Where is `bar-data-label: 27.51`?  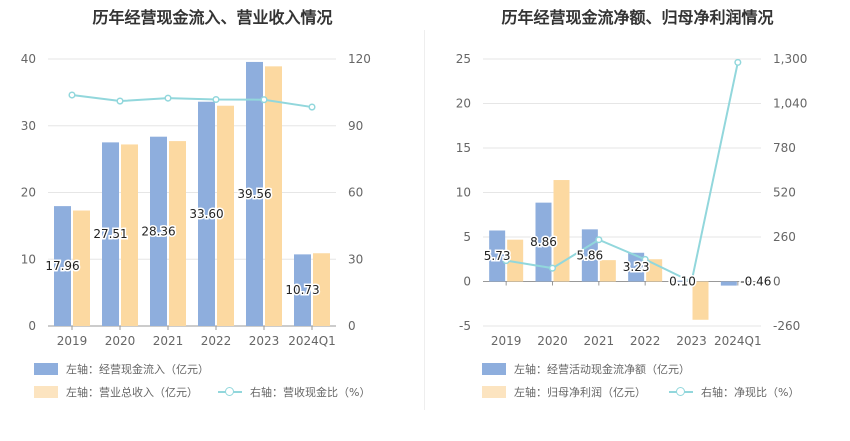 bar-data-label: 27.51 is located at coordinates (110, 234).